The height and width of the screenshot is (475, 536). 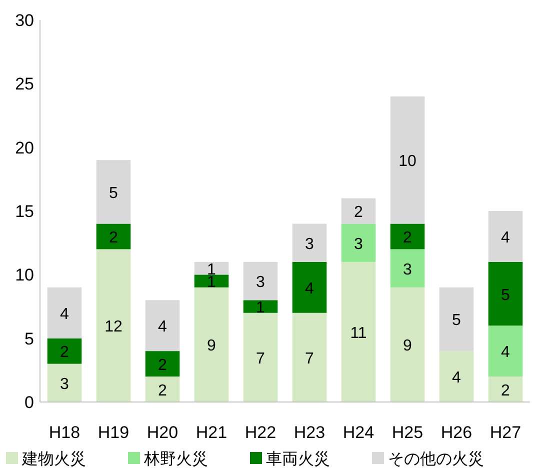 I want to click on x-tick-label: H27, so click(x=506, y=432).